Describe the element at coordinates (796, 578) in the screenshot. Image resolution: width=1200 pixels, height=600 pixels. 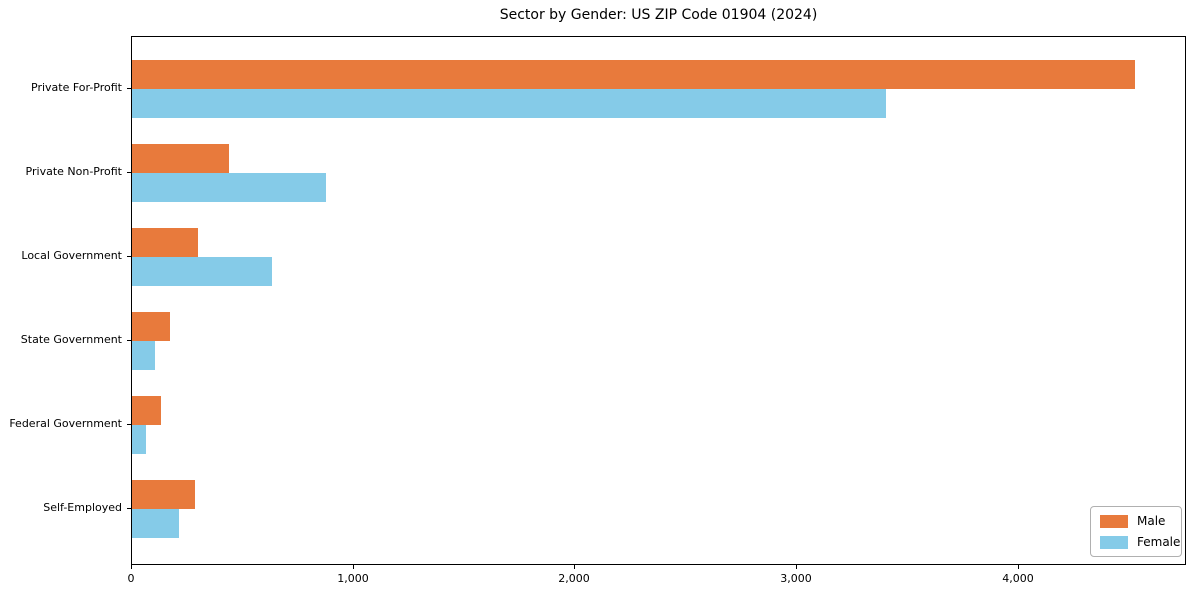
I see `x-tick-label: 3,000` at that location.